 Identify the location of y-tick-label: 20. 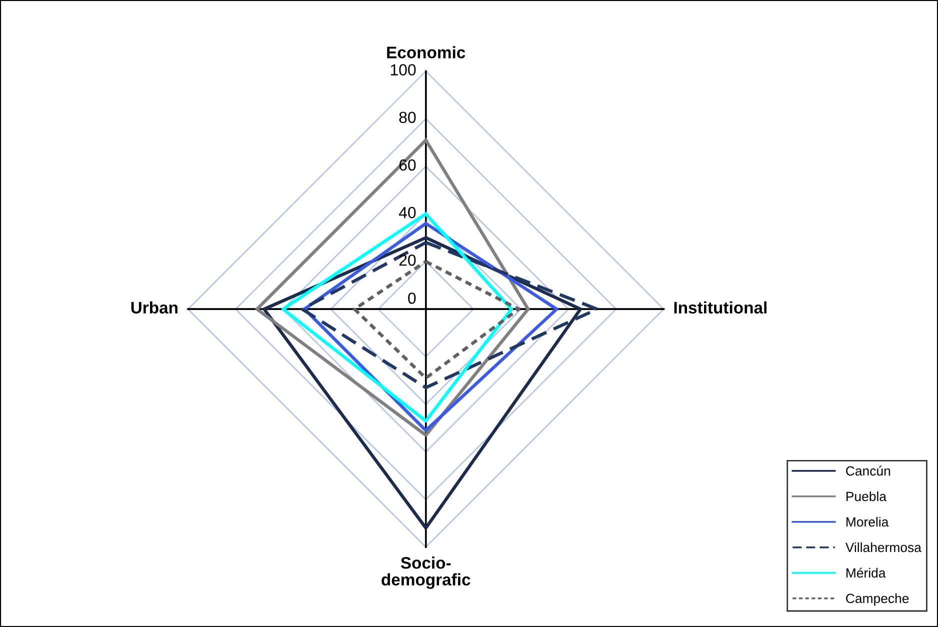
(407, 260).